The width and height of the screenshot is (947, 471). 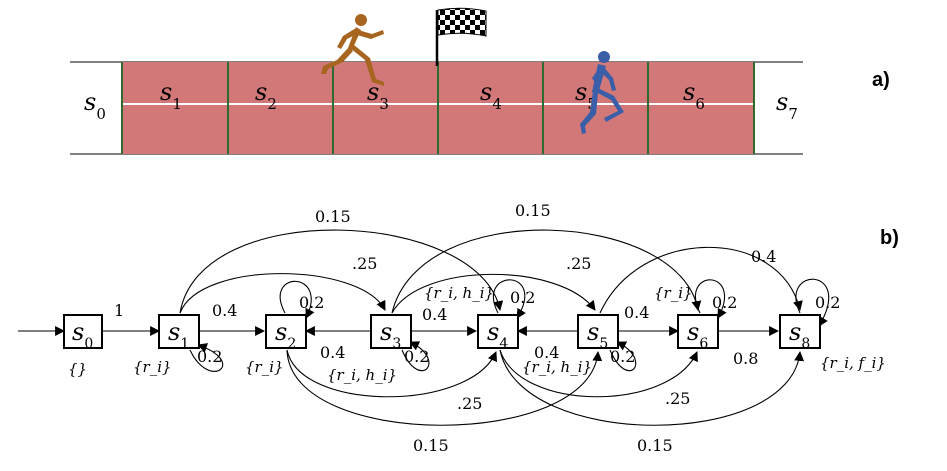 I want to click on state-set-s1: {r_i}, so click(x=152, y=367).